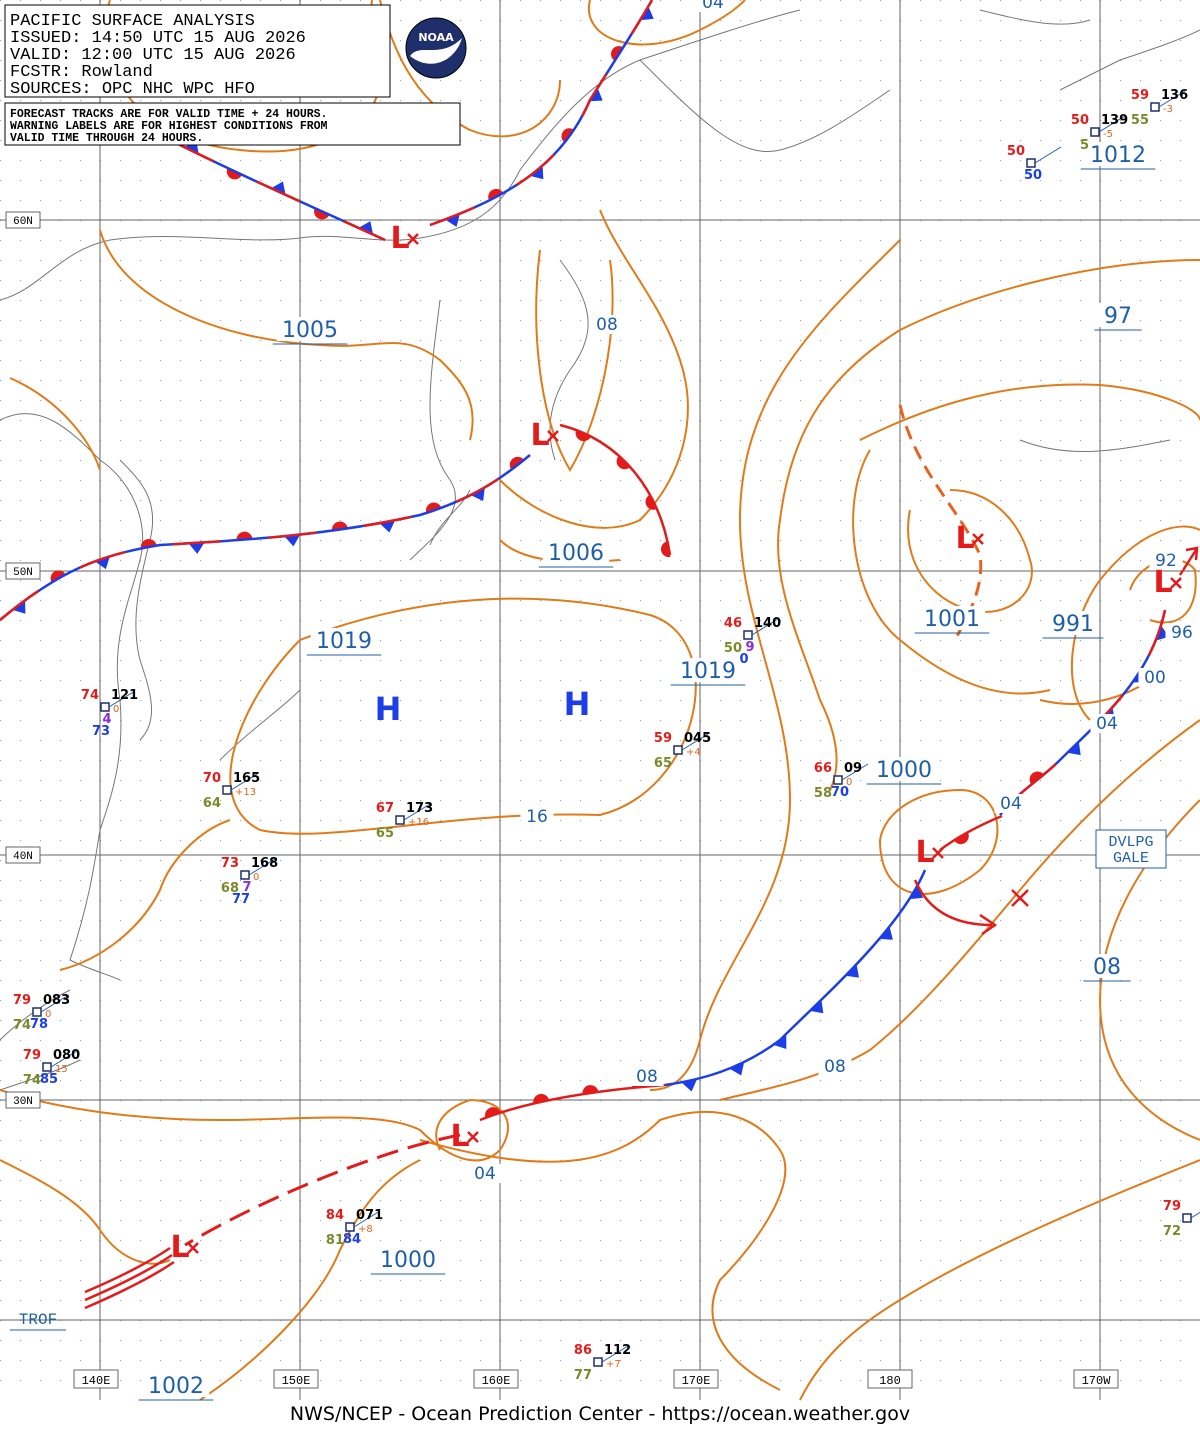 The width and height of the screenshot is (1200, 1433). I want to click on station-extra: 77, so click(241, 899).